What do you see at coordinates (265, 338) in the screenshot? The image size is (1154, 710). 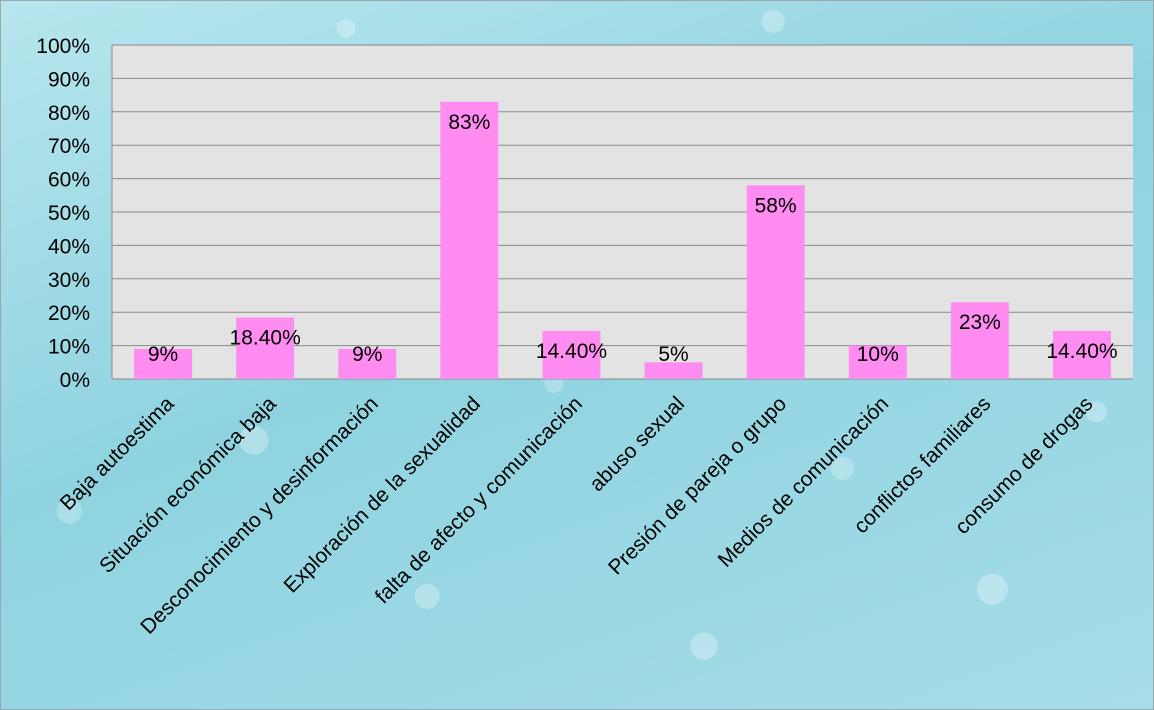 I see `data-label: 18.40%` at bounding box center [265, 338].